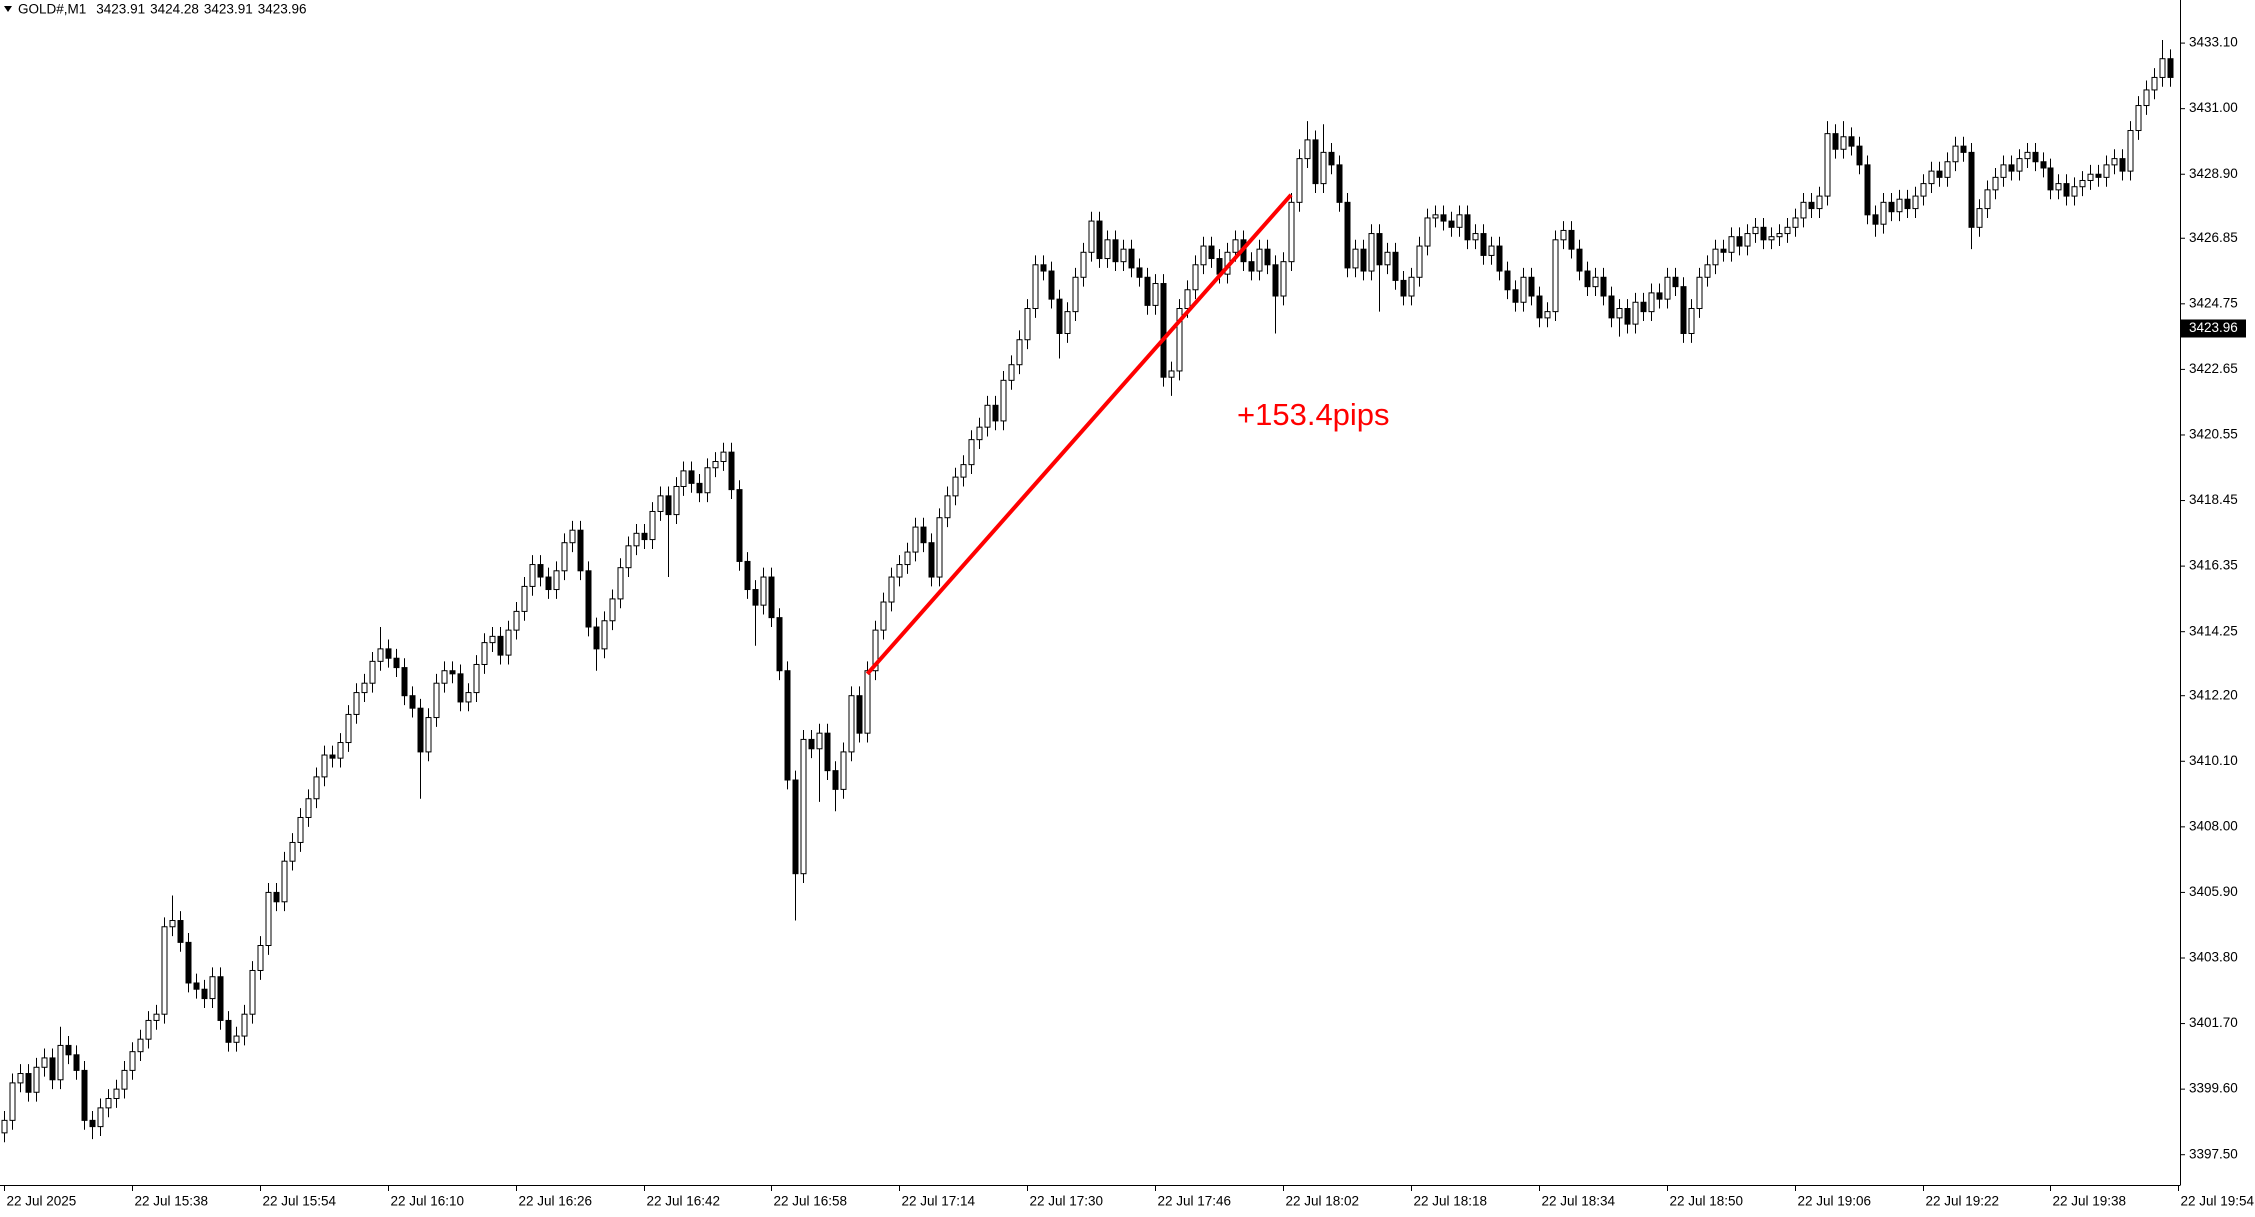 The height and width of the screenshot is (1217, 2255). I want to click on x-tick-label: 22 Jul 16:58, so click(811, 1201).